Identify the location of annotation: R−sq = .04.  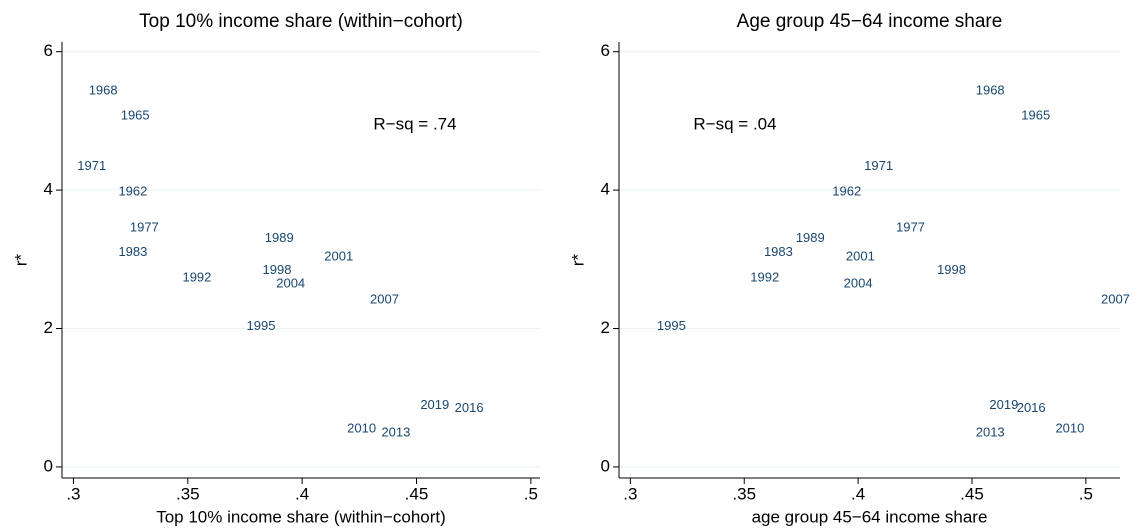
(734, 123).